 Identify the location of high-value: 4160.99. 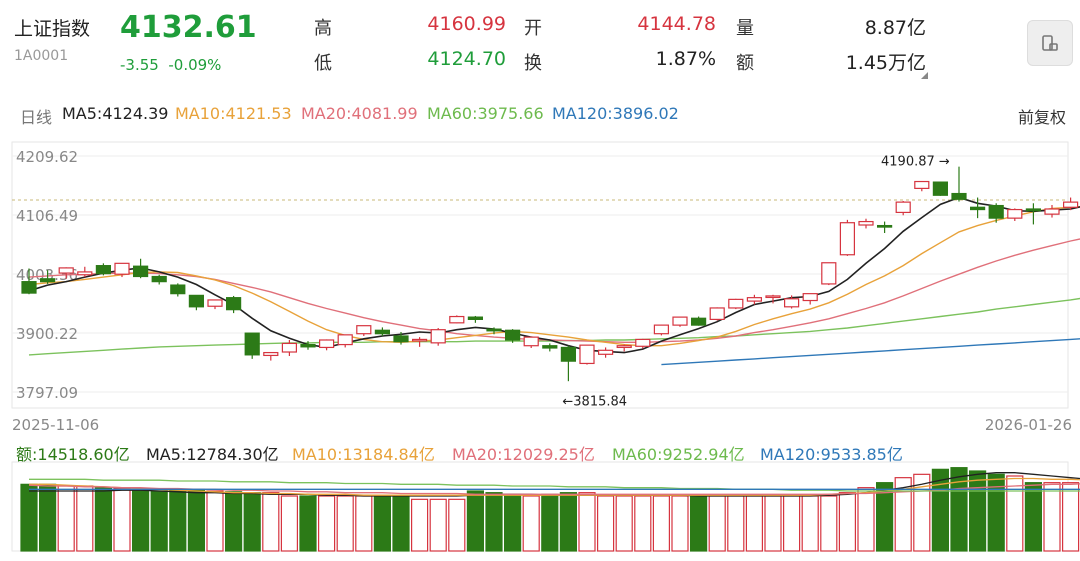
(466, 24).